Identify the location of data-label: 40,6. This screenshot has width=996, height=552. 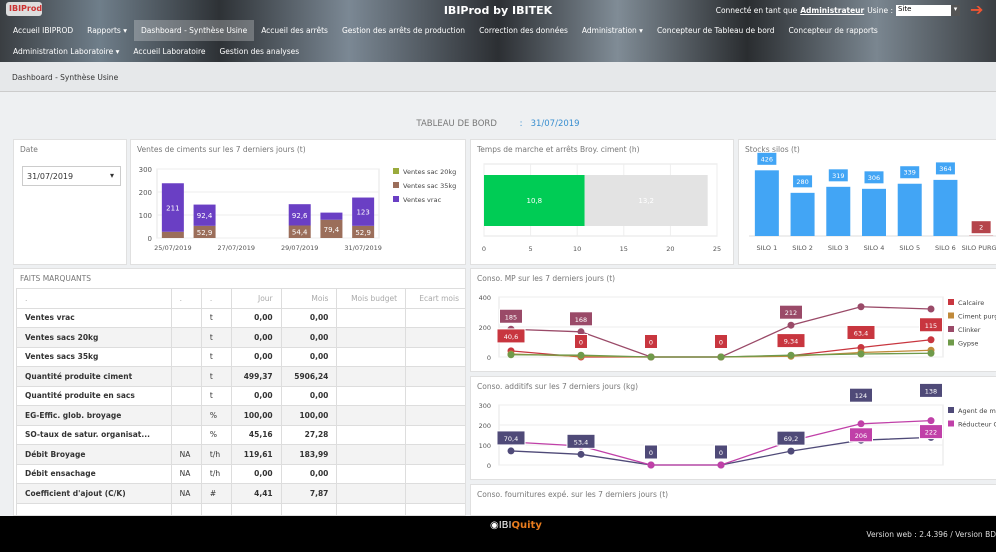
(511, 337).